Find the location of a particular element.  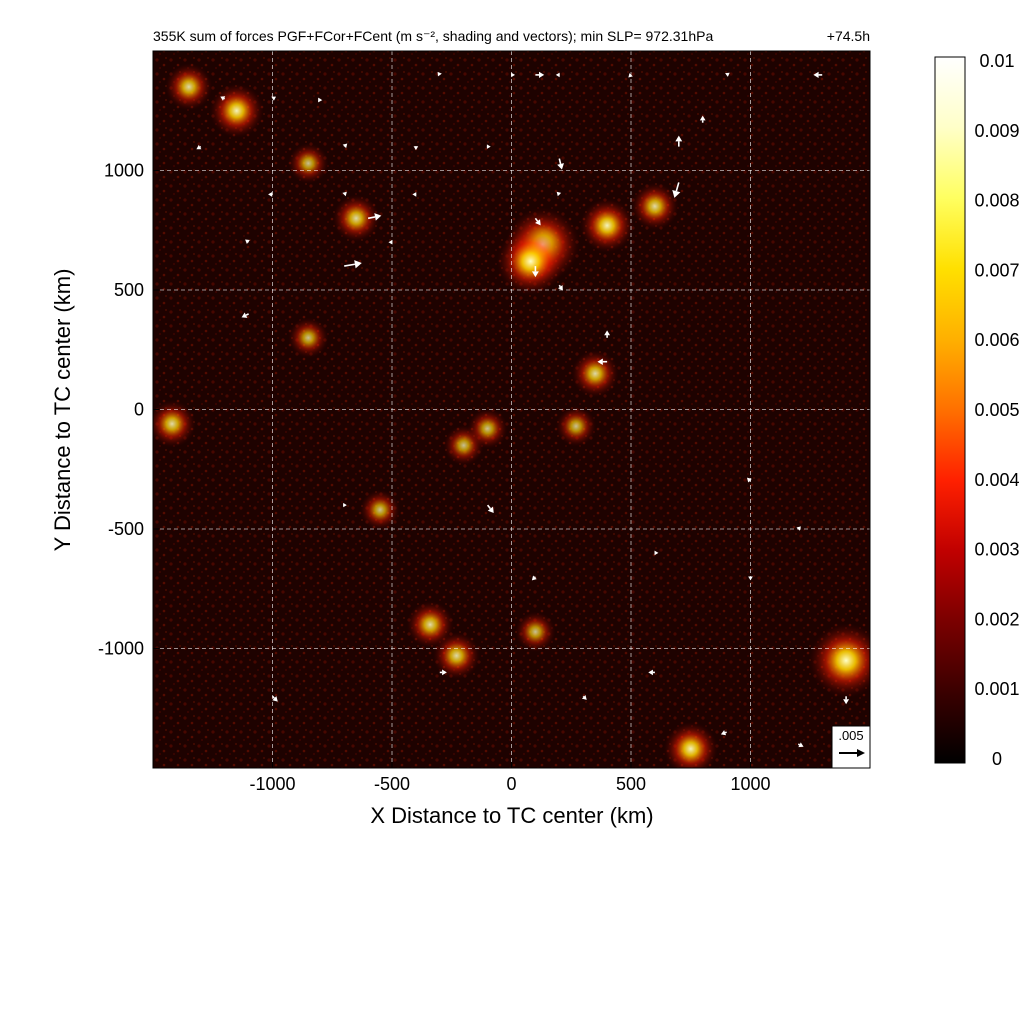

colorbar-tick-label: 0.009 is located at coordinates (996, 131).